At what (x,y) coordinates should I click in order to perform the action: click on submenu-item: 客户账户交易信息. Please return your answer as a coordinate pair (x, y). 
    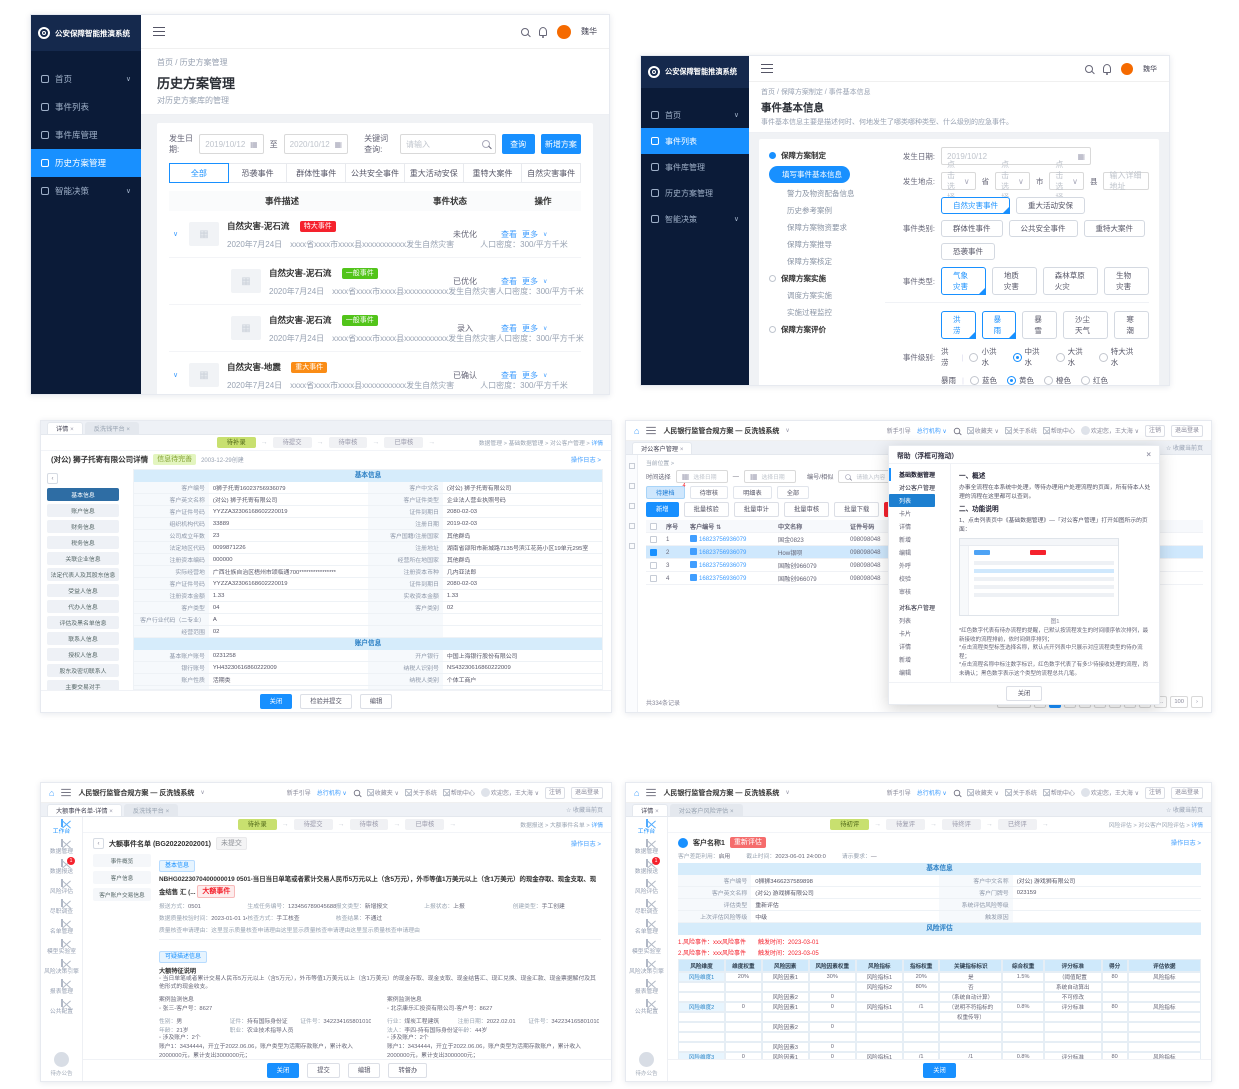
    Looking at the image, I should click on (122, 894).